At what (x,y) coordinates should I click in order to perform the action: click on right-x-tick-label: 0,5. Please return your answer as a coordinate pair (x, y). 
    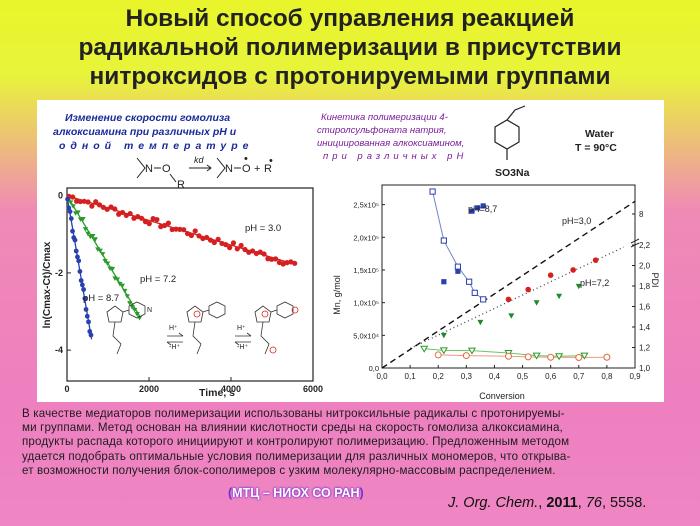
    Looking at the image, I should click on (523, 376).